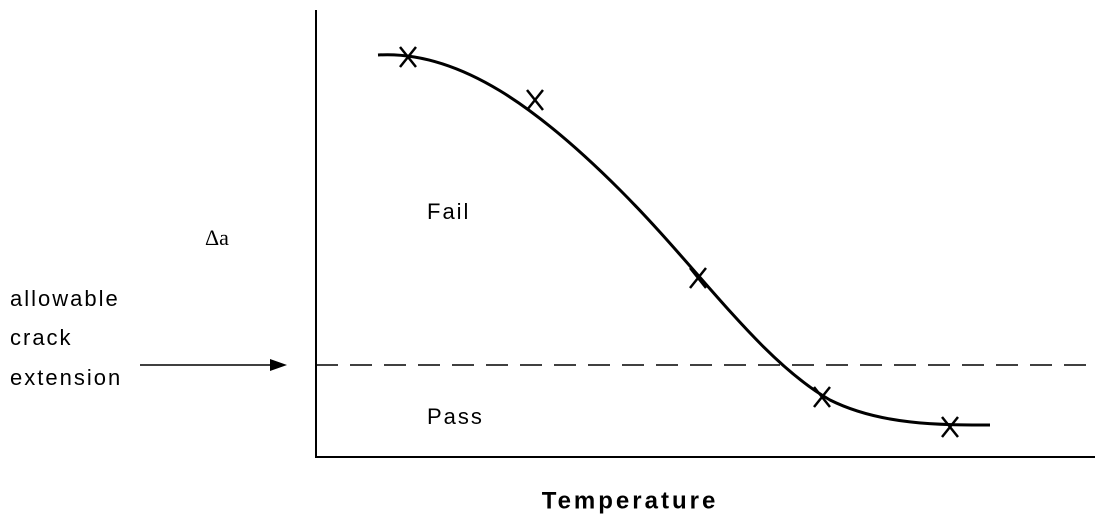 This screenshot has height=524, width=1095. What do you see at coordinates (65, 298) in the screenshot?
I see `threshold-label: allowable` at bounding box center [65, 298].